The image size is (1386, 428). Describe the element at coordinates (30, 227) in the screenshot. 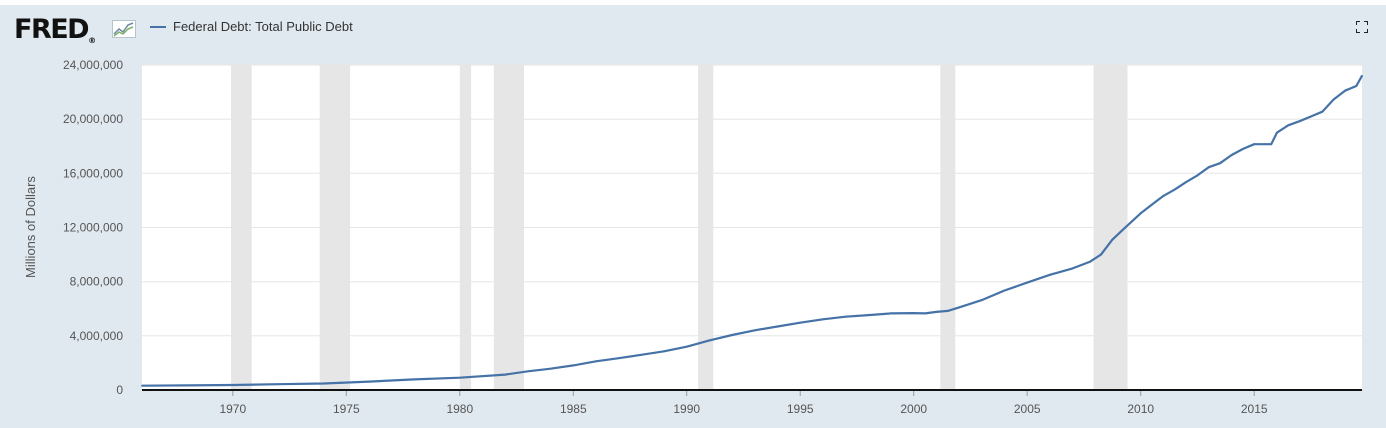

I see `y-axis-title: Millions of Dollars` at that location.